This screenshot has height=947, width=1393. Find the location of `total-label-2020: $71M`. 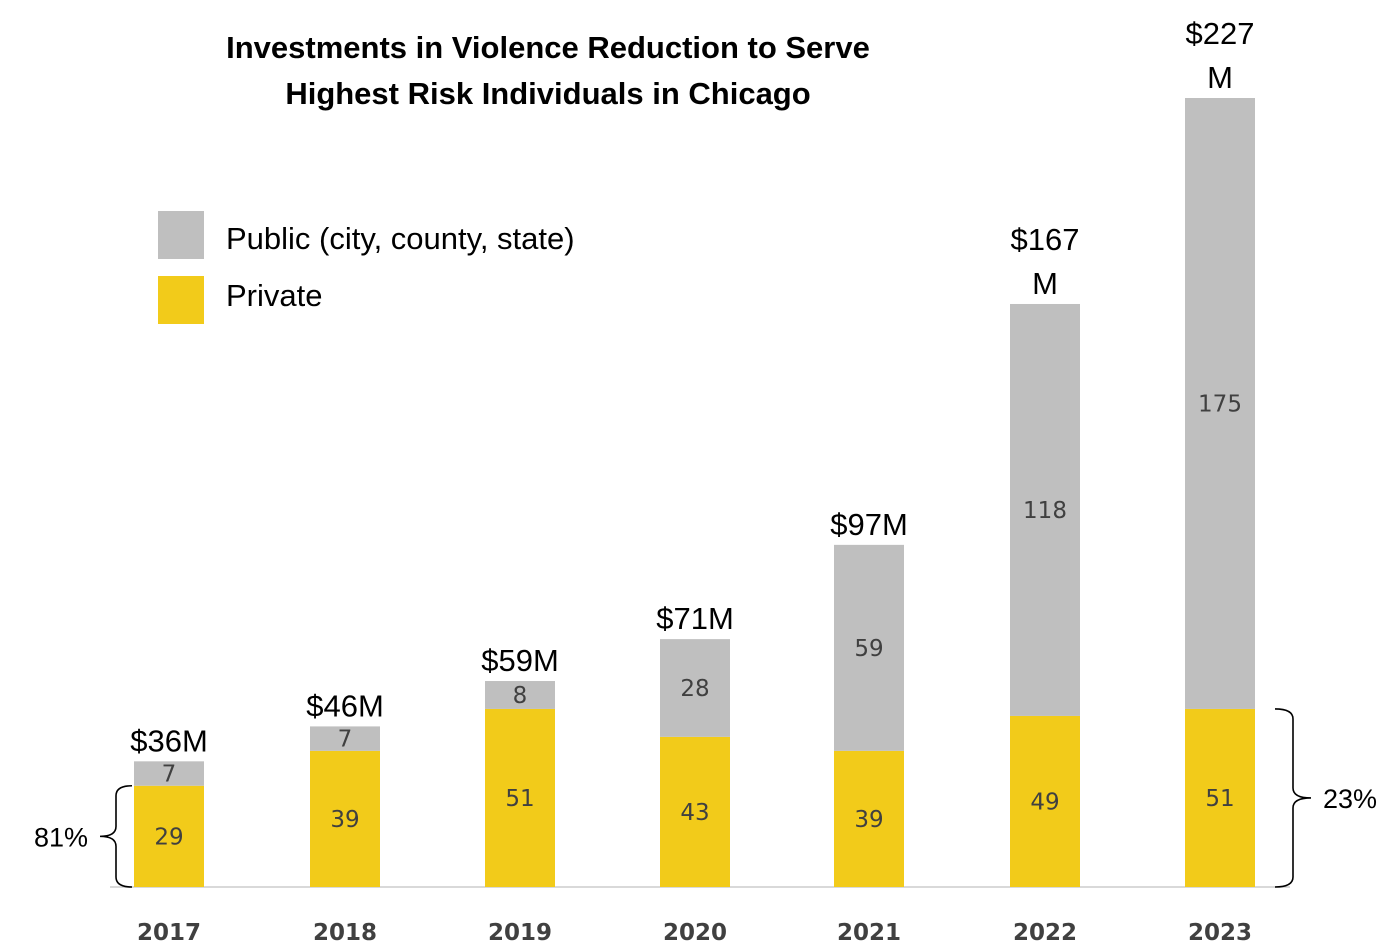

total-label-2020: $71M is located at coordinates (695, 618).